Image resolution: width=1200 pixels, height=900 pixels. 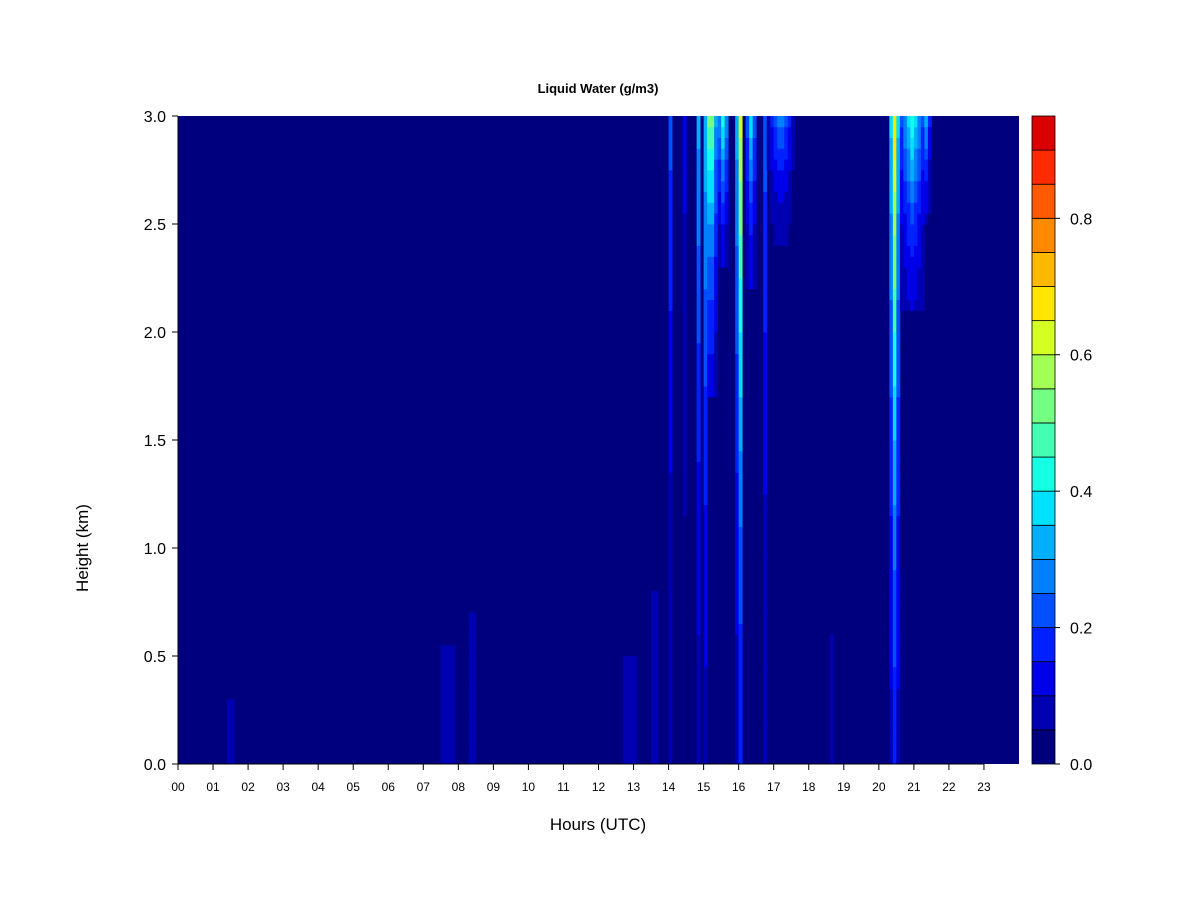 I want to click on colorbar-swatch, so click(x=1043, y=372).